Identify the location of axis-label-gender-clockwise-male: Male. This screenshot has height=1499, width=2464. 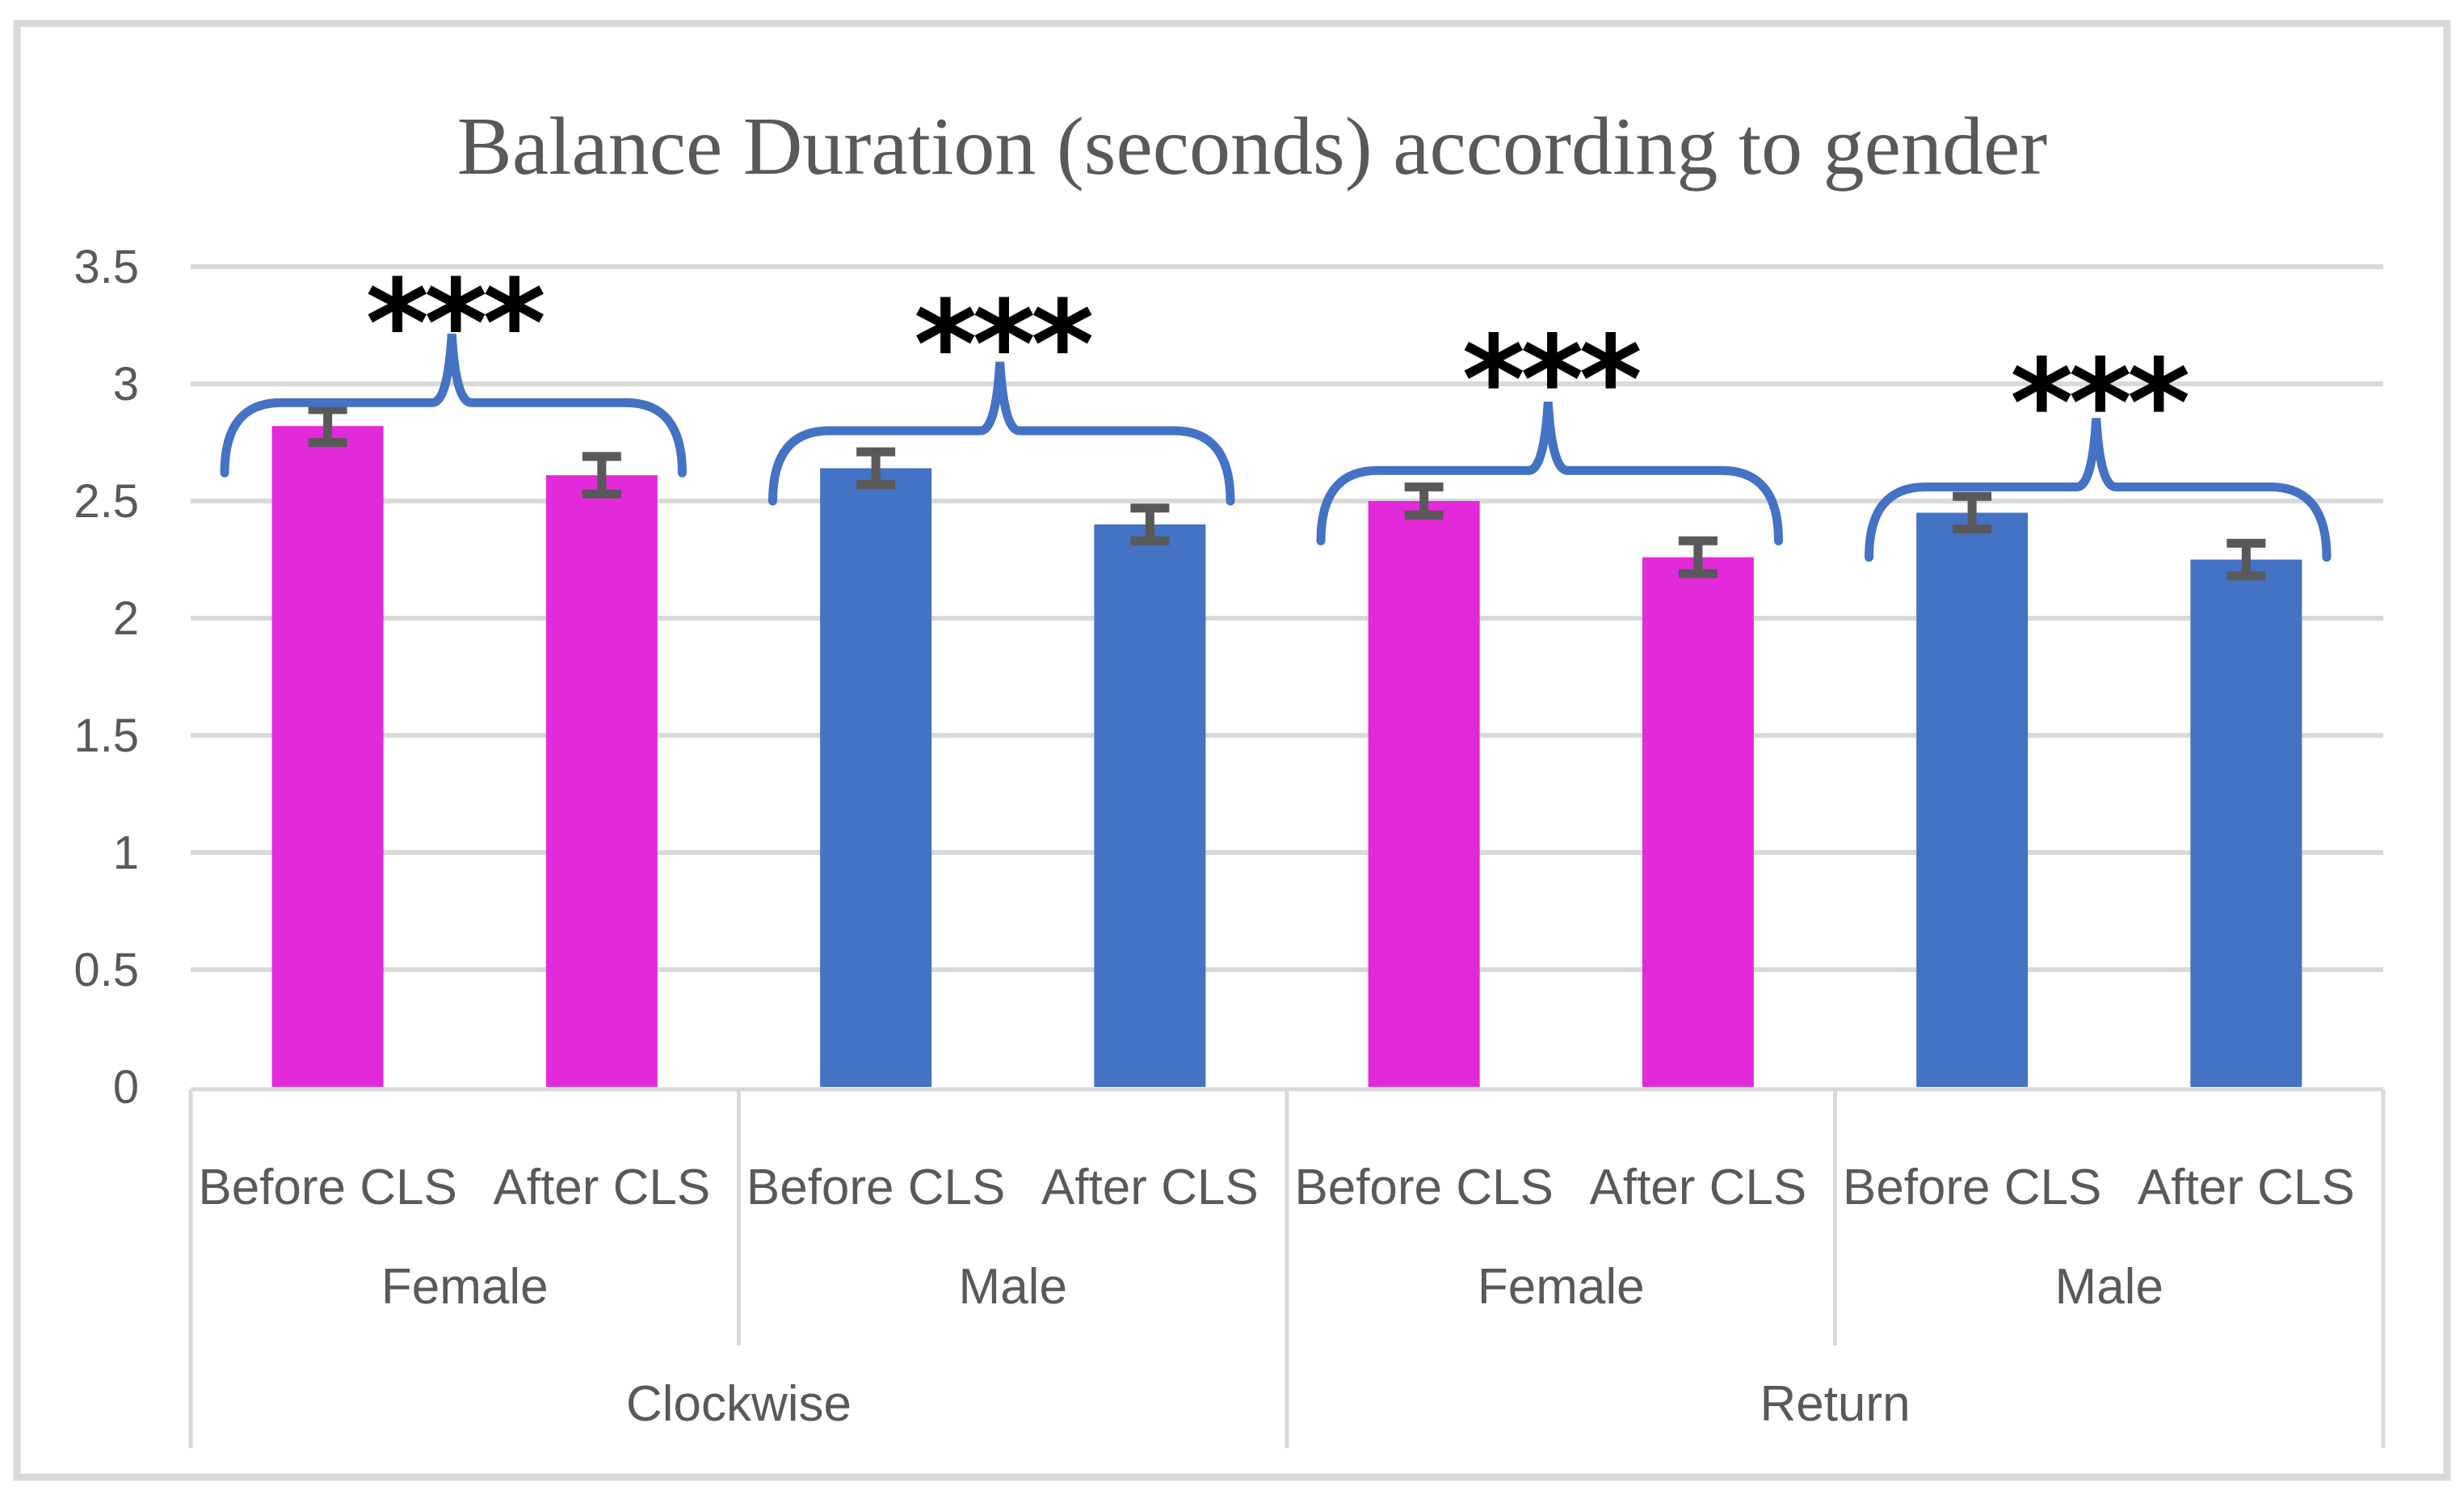
(1013, 1287).